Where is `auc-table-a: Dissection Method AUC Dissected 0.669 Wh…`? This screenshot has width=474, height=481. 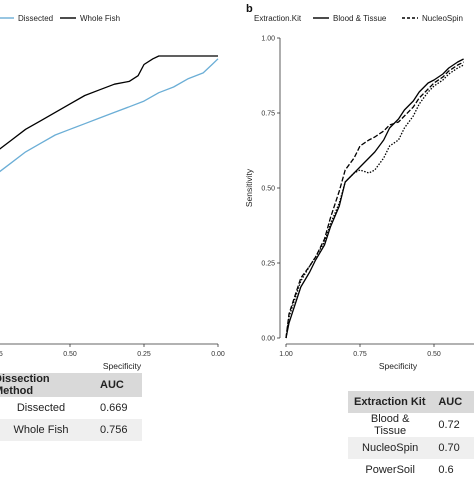
auc-table-a: Dissection Method AUC Dissected 0.669 Wh… is located at coordinates (71, 407).